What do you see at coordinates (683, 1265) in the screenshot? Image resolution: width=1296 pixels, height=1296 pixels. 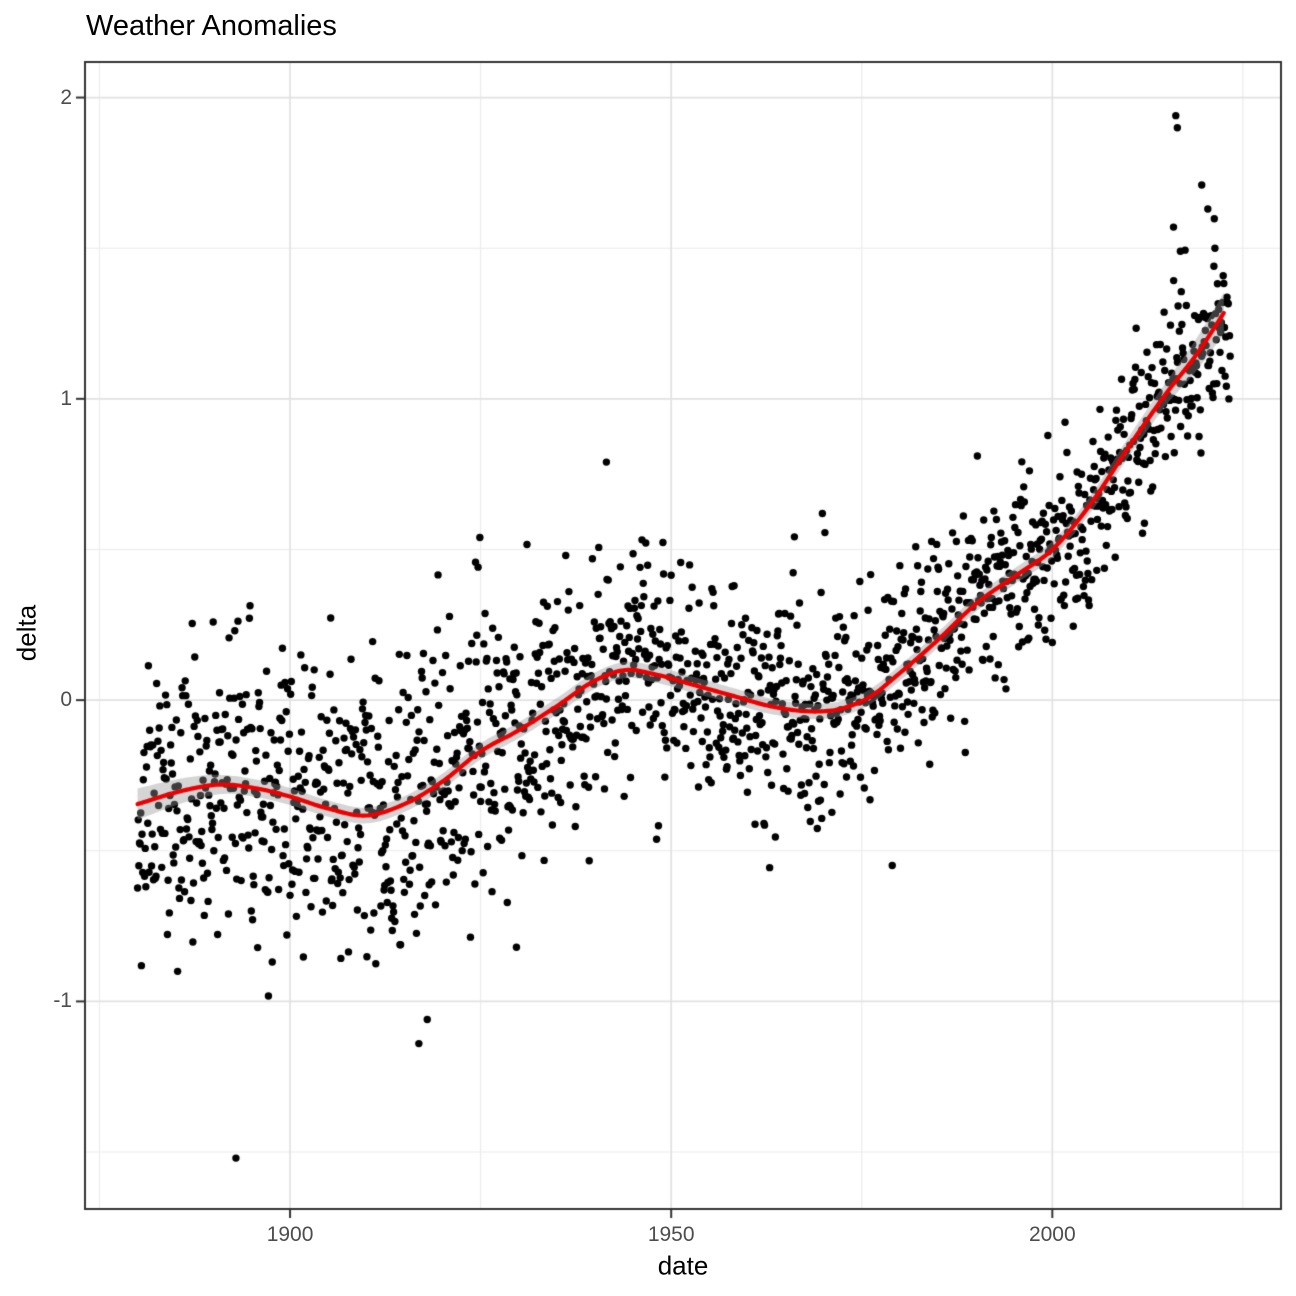 I see `x-axis-title: date` at bounding box center [683, 1265].